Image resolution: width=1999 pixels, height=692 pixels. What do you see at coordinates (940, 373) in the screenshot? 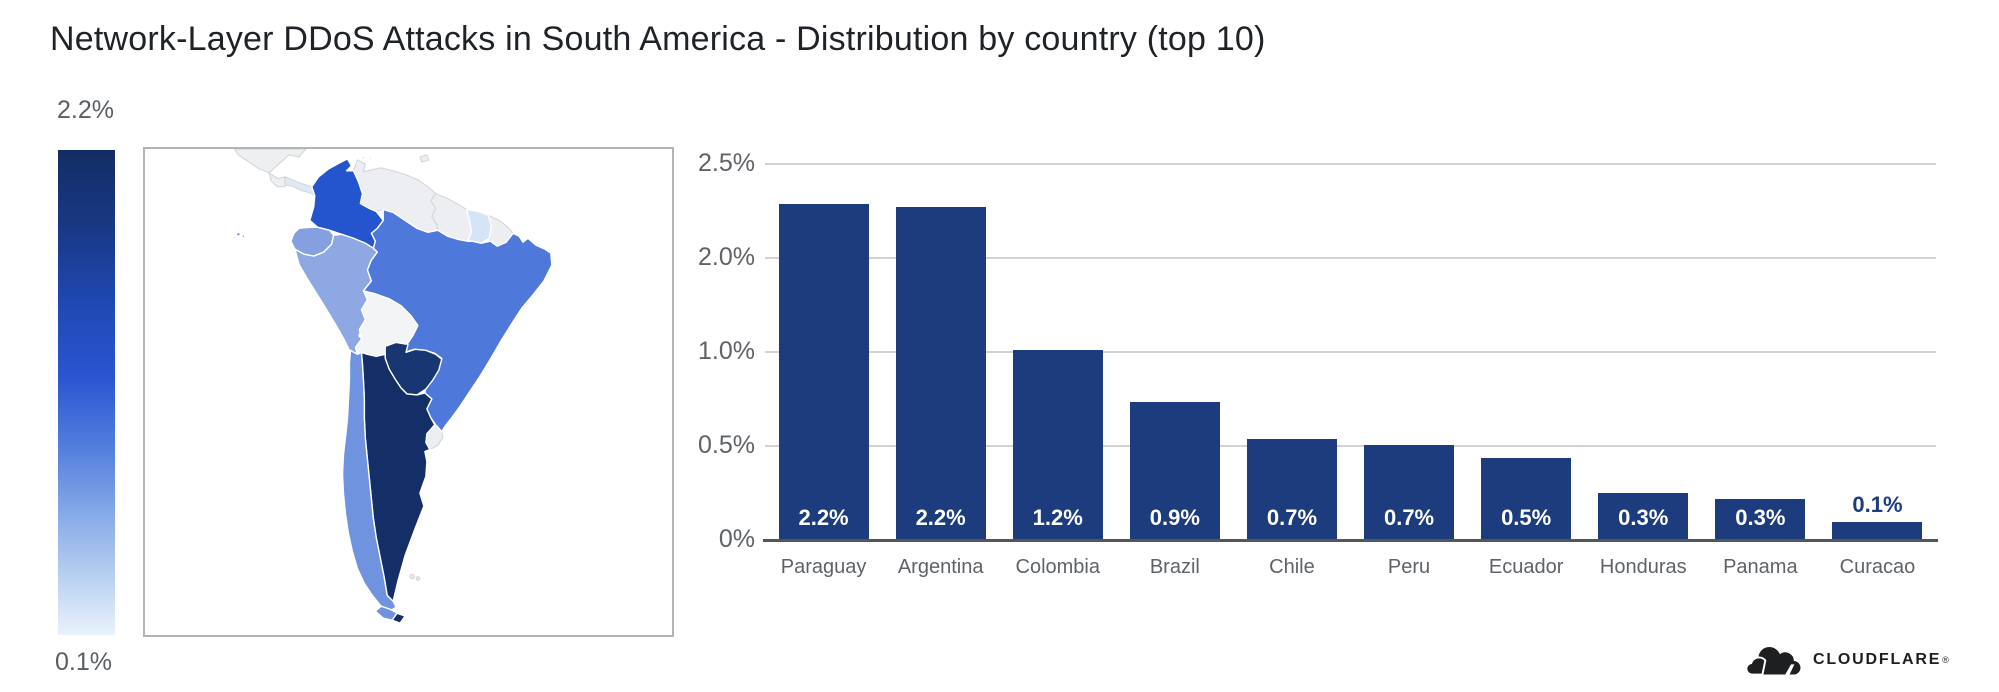
I see `bar-argentina` at bounding box center [940, 373].